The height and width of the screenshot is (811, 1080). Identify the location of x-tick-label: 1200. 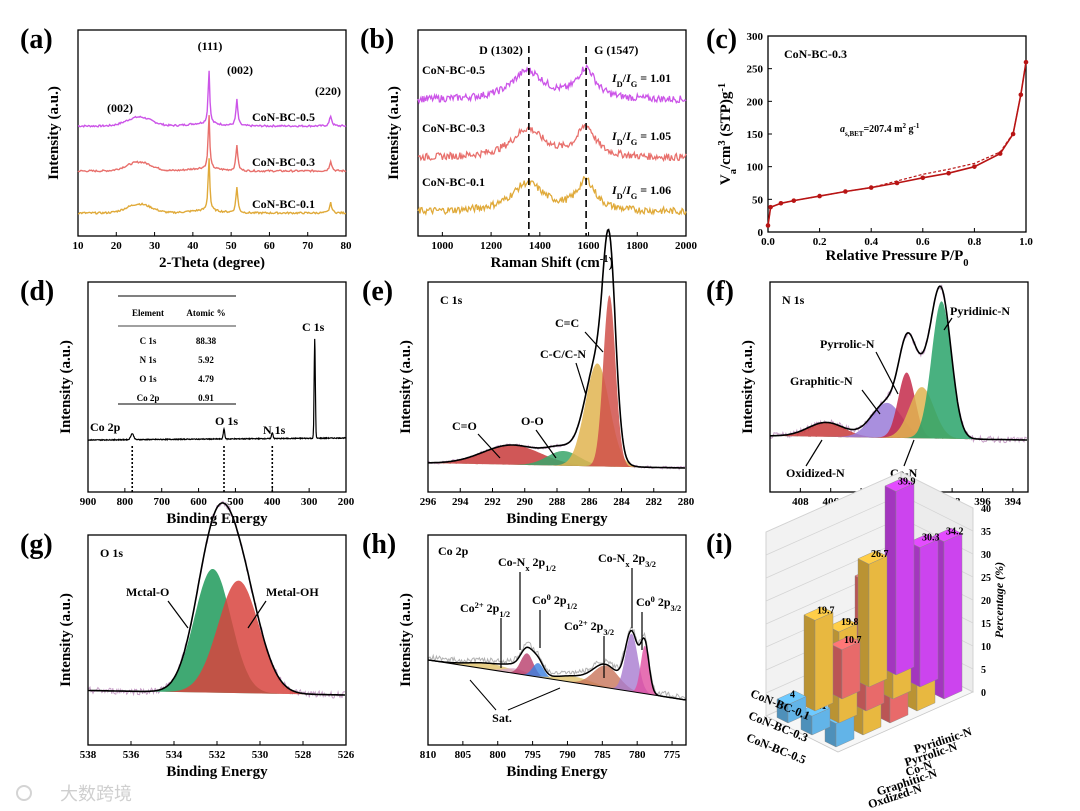
(491, 246).